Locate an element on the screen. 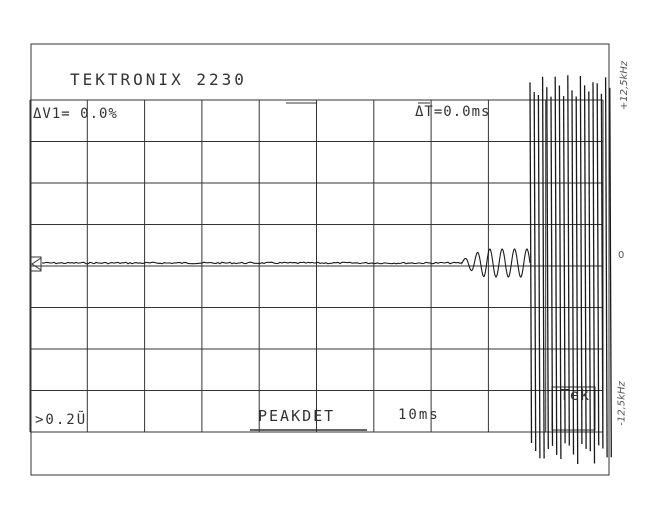 This screenshot has height=516, width=650. timebase-readout: 10ms is located at coordinates (419, 415).